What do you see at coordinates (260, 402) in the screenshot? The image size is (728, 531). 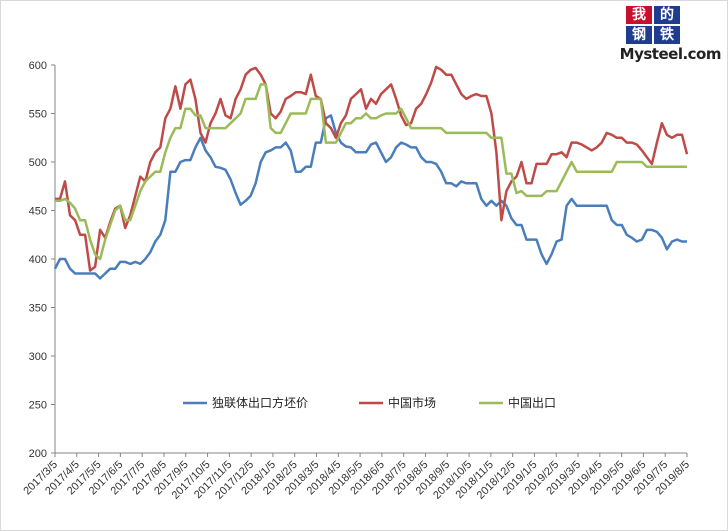 I see `legend-label-0: 独联体出口方坯价` at bounding box center [260, 402].